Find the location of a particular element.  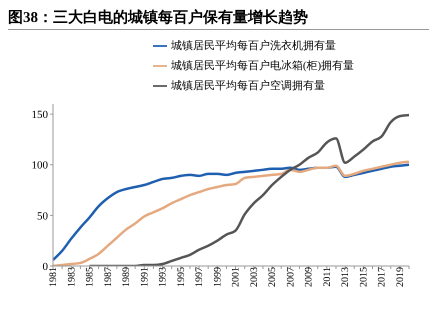

legend-label: 城镇居民平均每百户电冰箱(柜)拥有量 is located at coordinates (262, 66).